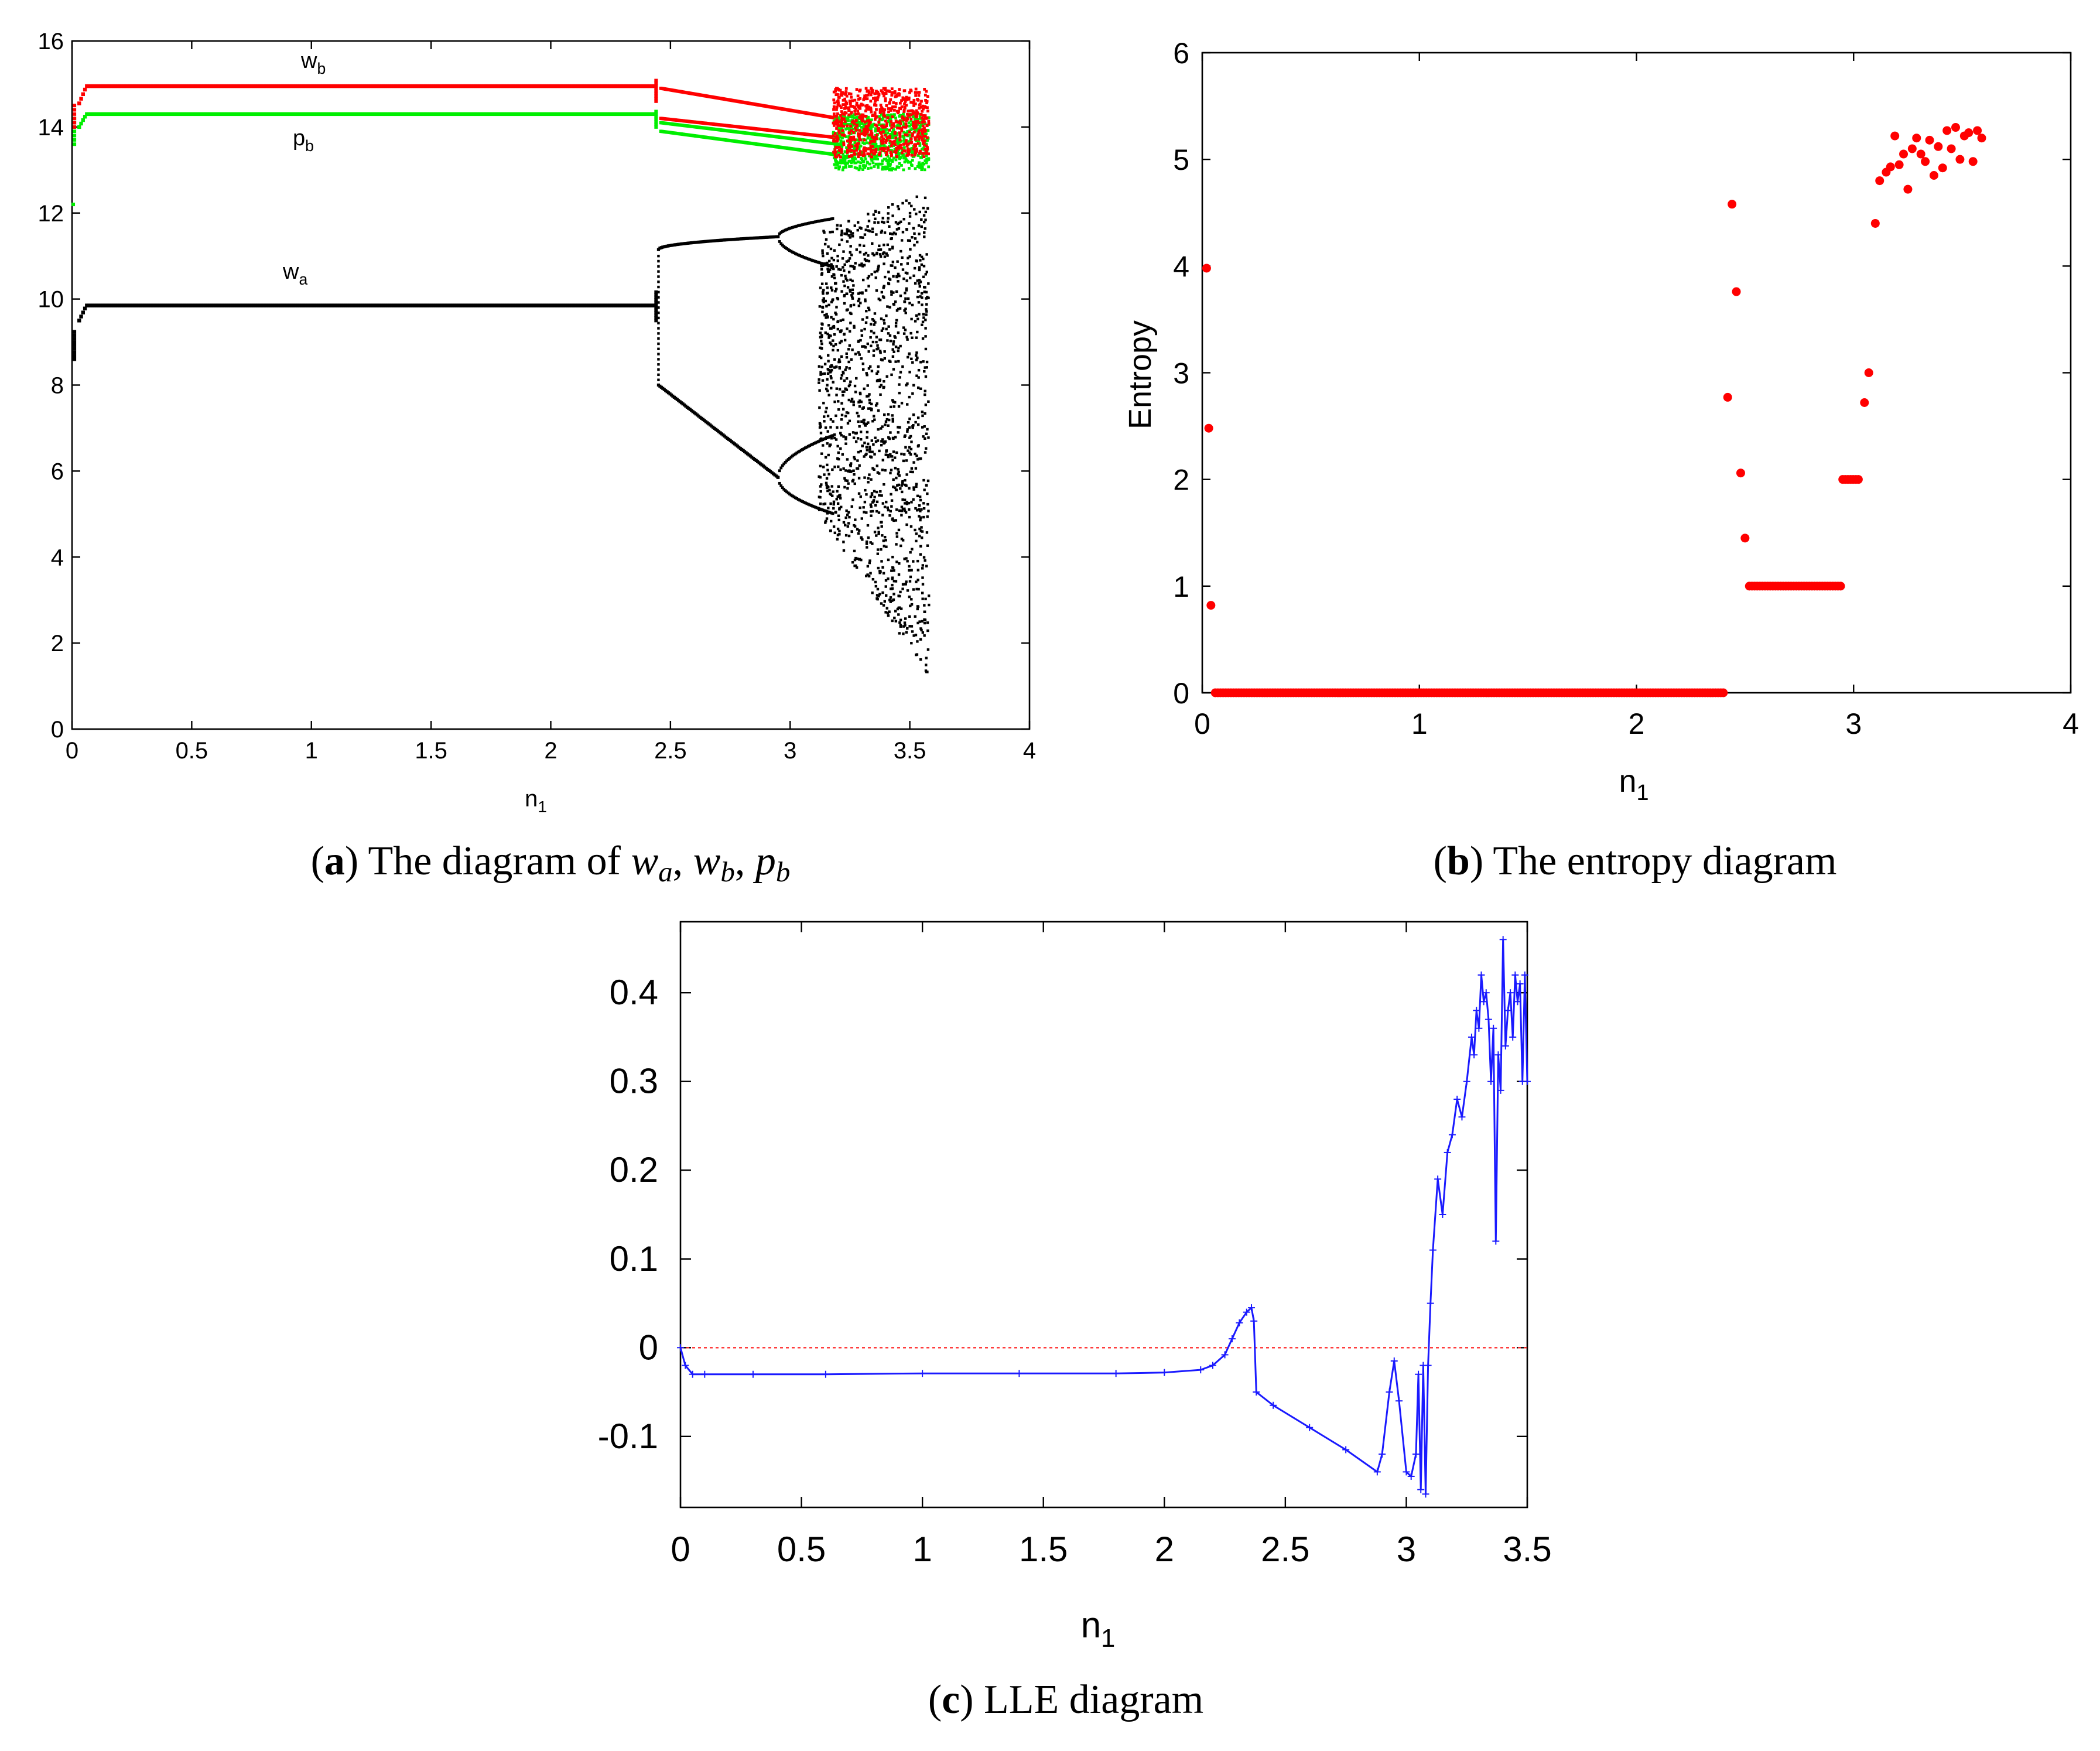  I want to click on y-tick-label: 0, so click(57, 730).